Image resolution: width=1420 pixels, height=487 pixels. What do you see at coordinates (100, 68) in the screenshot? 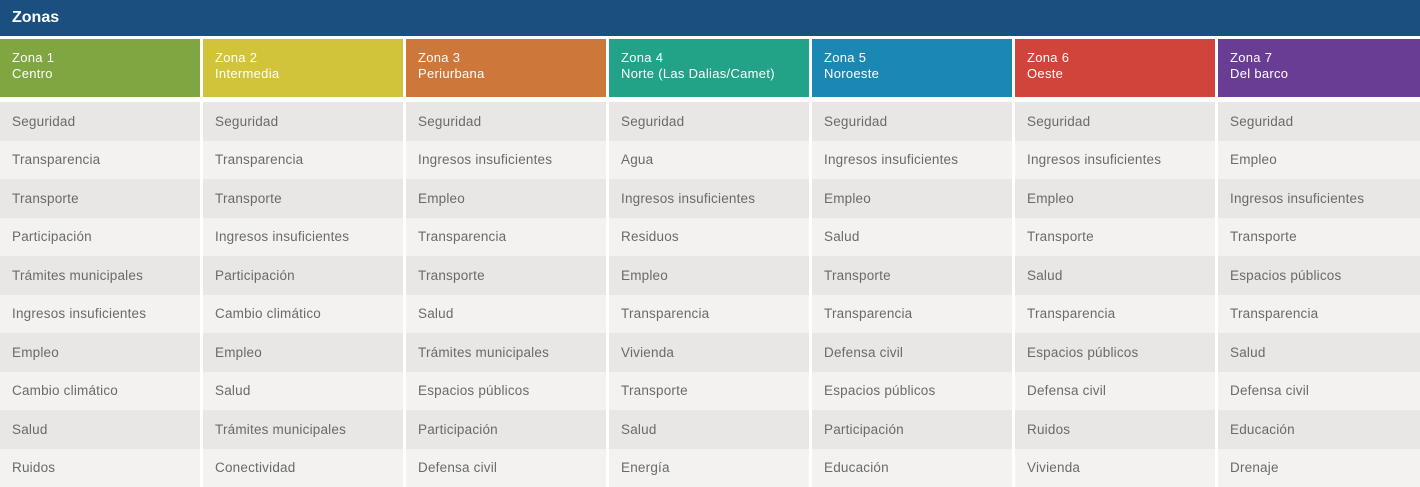
I see `zona-header-1: Zona 1 Centro` at bounding box center [100, 68].